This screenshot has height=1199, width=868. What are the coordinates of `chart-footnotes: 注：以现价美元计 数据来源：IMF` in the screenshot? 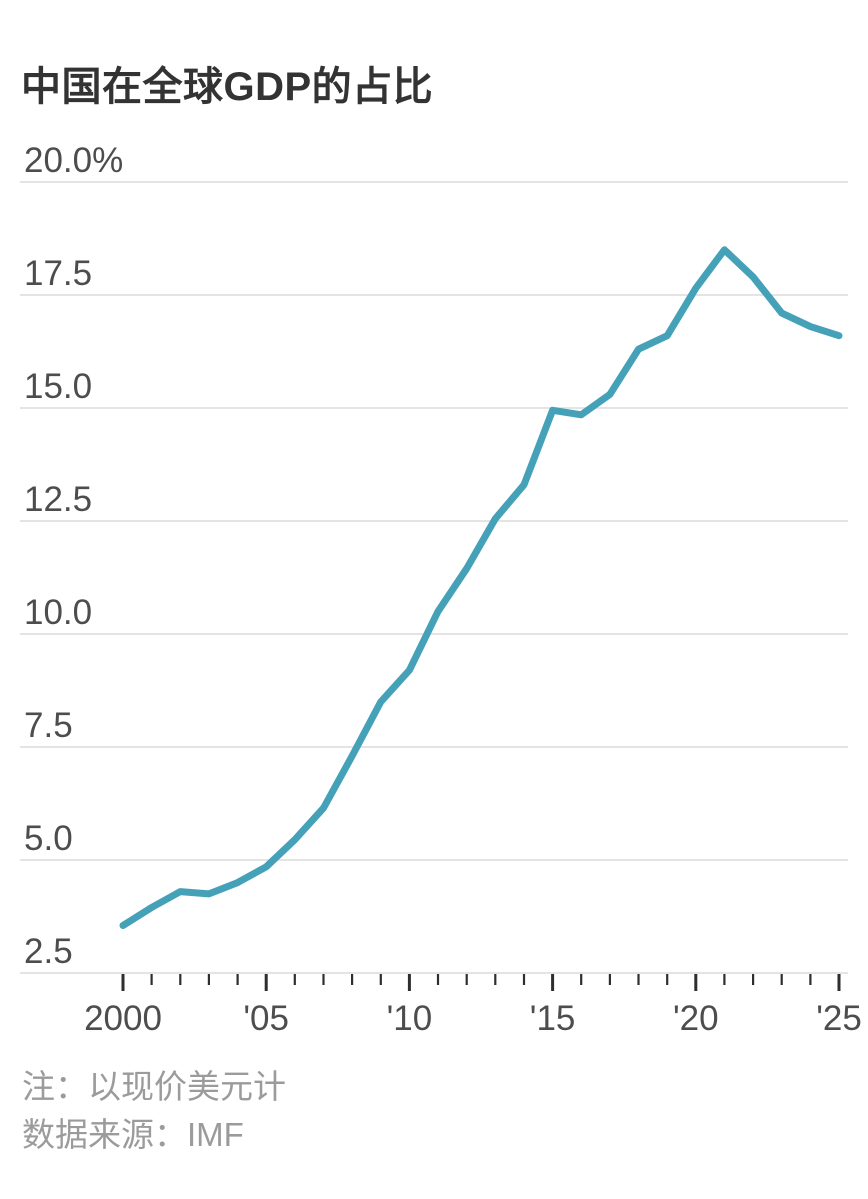 It's located at (154, 1111).